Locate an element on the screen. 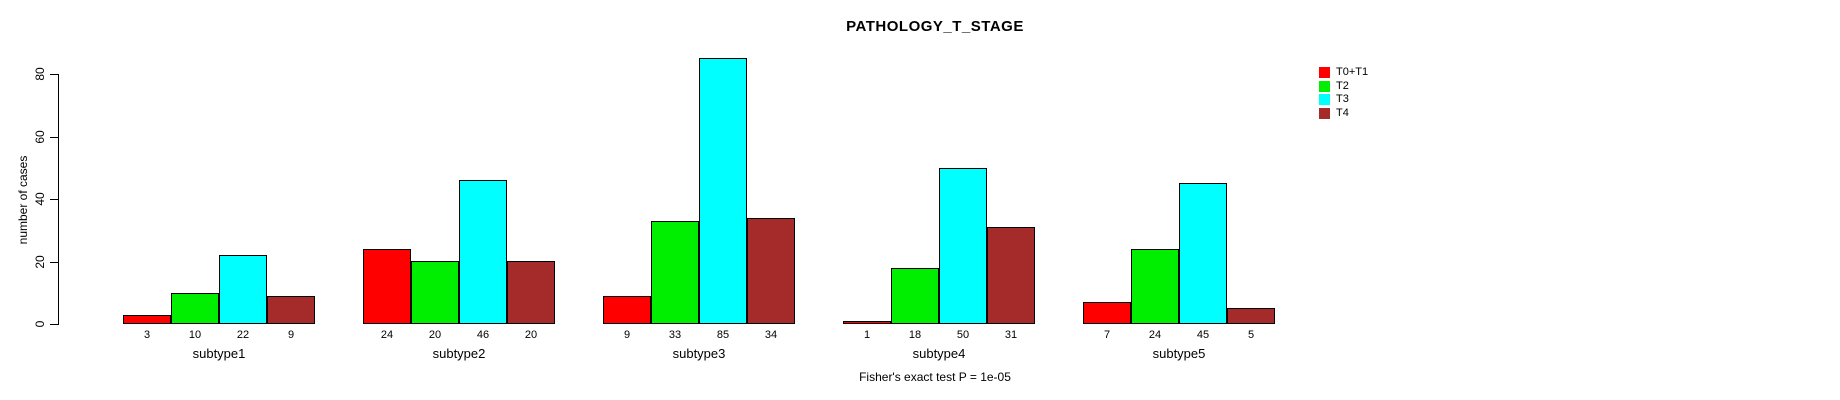 Image resolution: width=1840 pixels, height=400 pixels. bar-subtype4-T2 is located at coordinates (915, 296).